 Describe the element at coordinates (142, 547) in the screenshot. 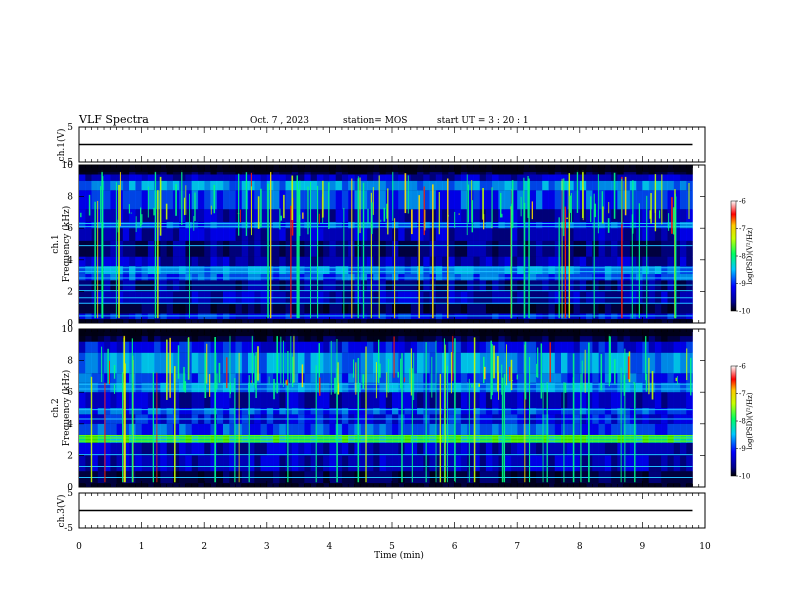

I see `x-tick-label: 1` at that location.